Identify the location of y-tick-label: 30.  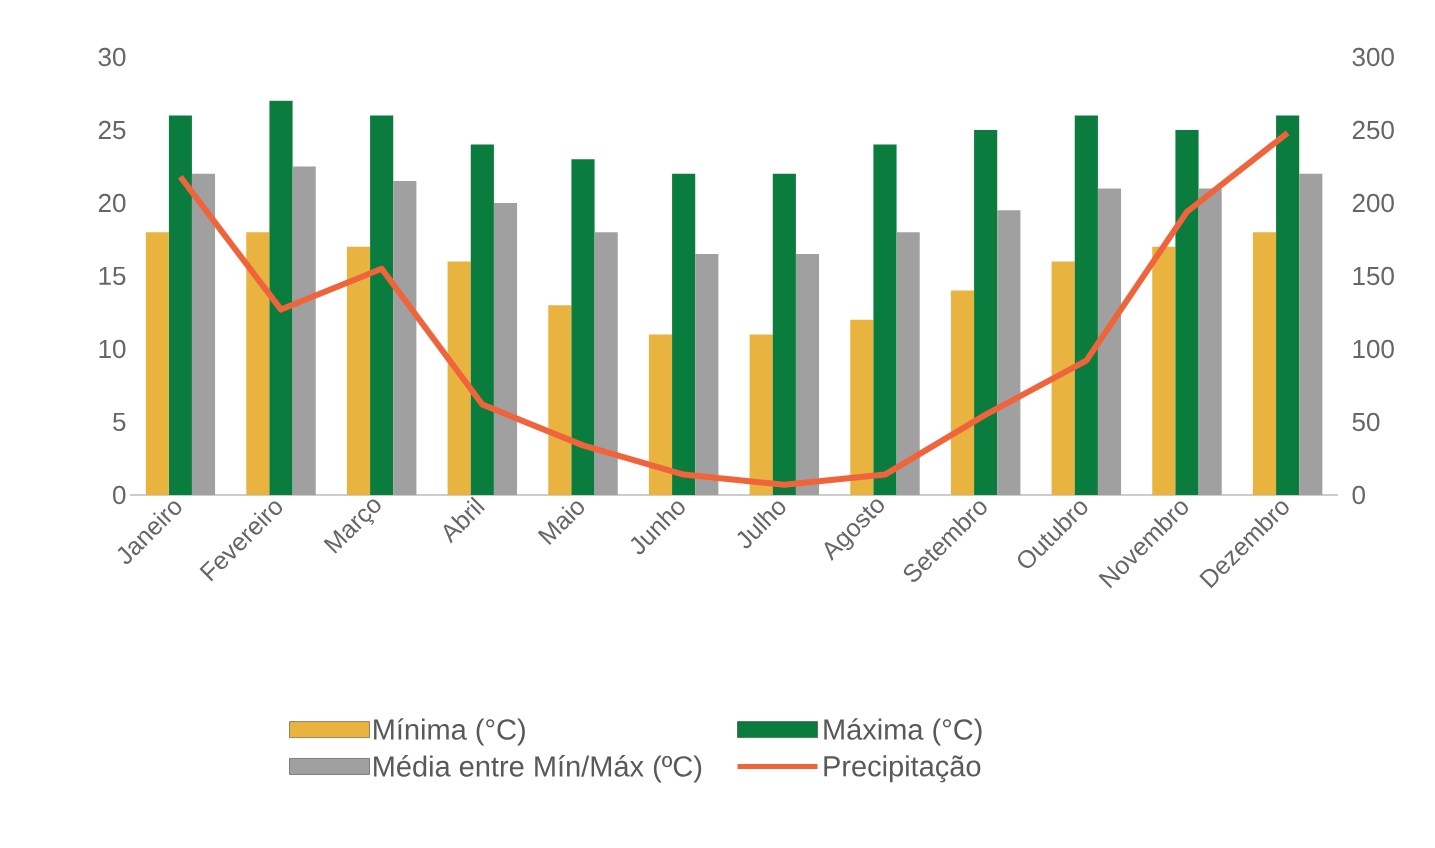
(112, 57).